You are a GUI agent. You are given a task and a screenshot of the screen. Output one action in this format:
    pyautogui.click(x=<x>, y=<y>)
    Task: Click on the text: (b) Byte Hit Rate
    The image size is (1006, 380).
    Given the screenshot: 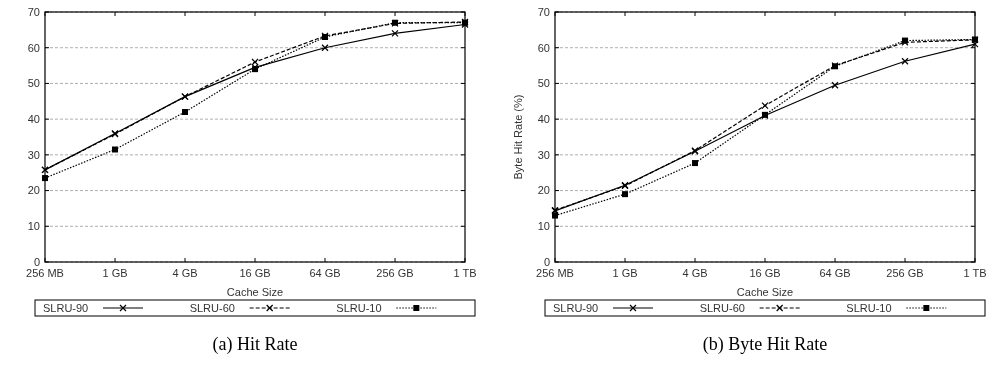 What is the action you would take?
    pyautogui.click(x=765, y=344)
    